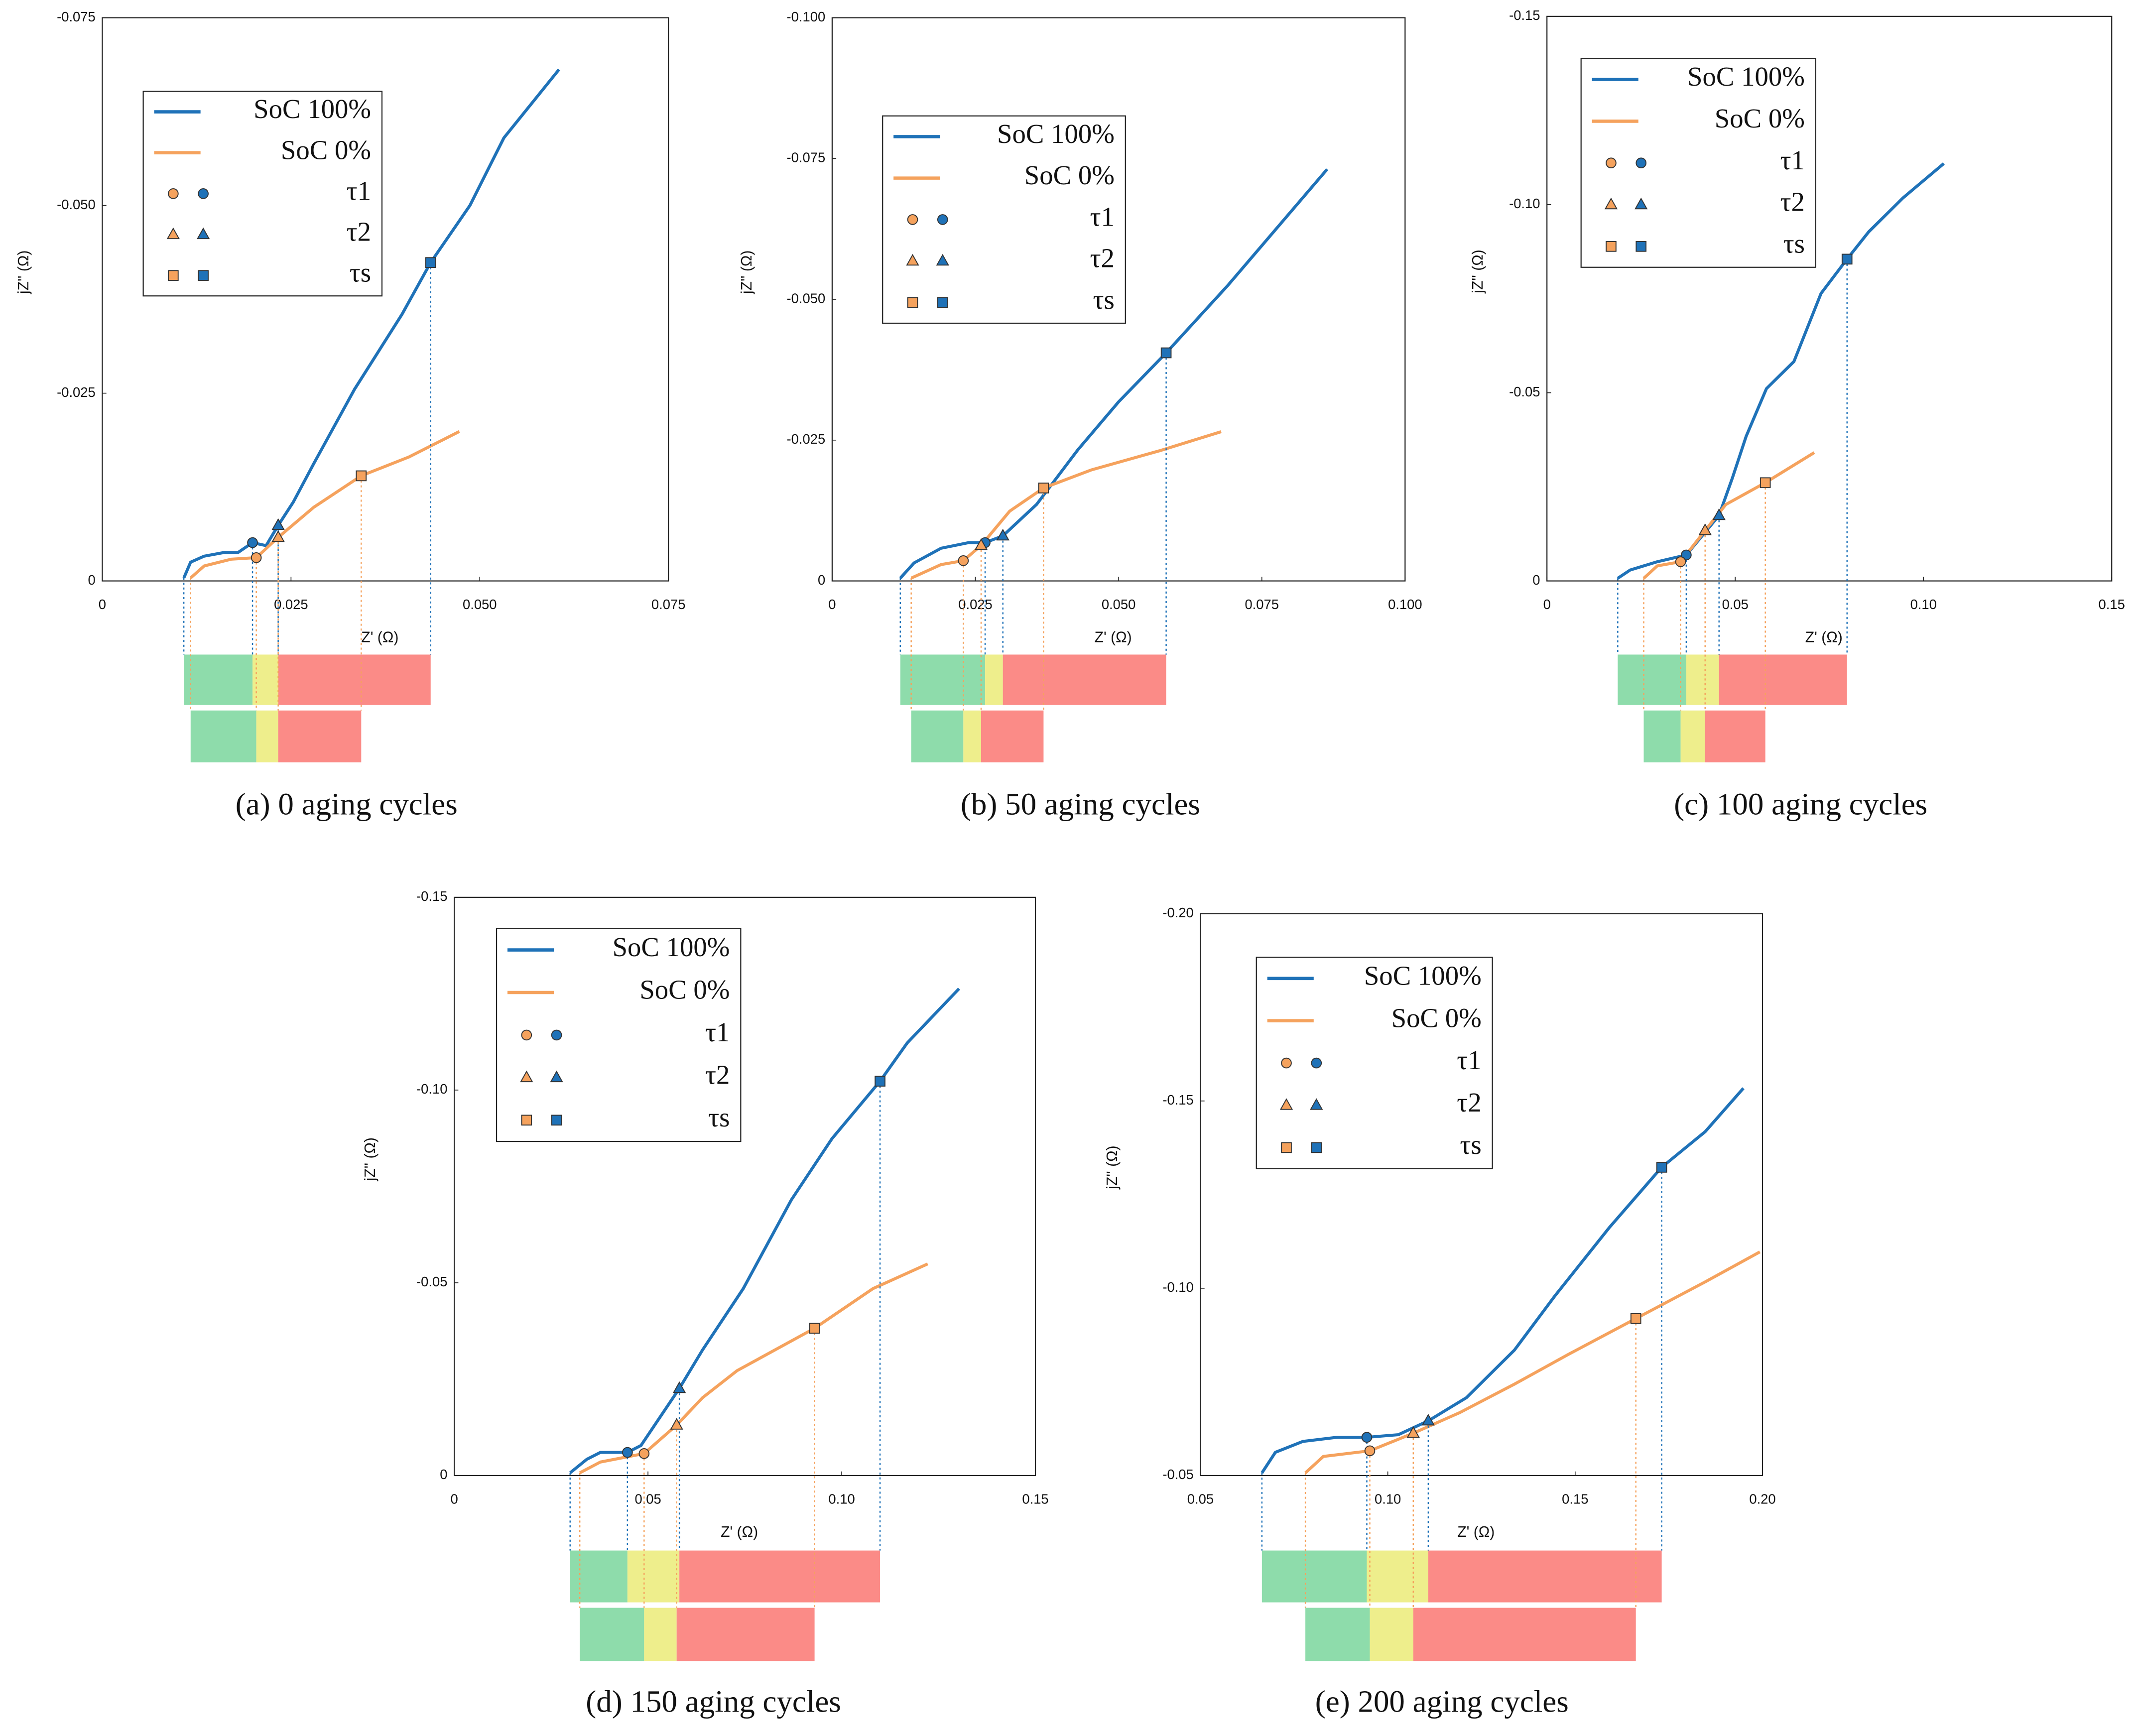  Describe the element at coordinates (1200, 1498) in the screenshot. I see `x-tick-label: 0.05` at that location.